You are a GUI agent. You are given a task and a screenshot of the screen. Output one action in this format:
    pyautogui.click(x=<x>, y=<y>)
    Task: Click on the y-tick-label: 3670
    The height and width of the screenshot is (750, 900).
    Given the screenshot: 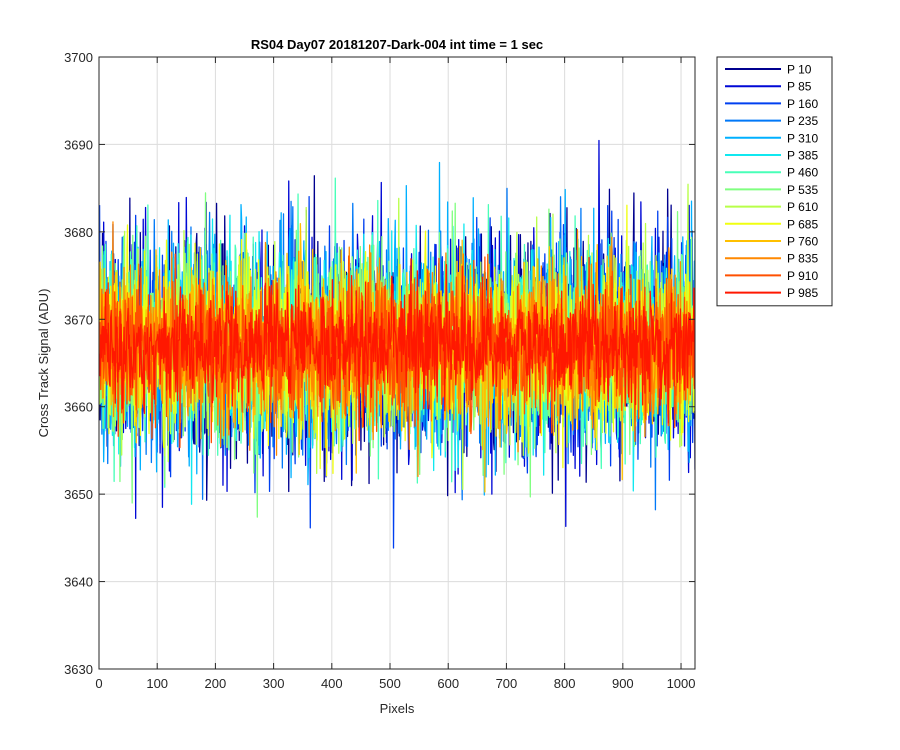 What is the action you would take?
    pyautogui.click(x=78, y=319)
    